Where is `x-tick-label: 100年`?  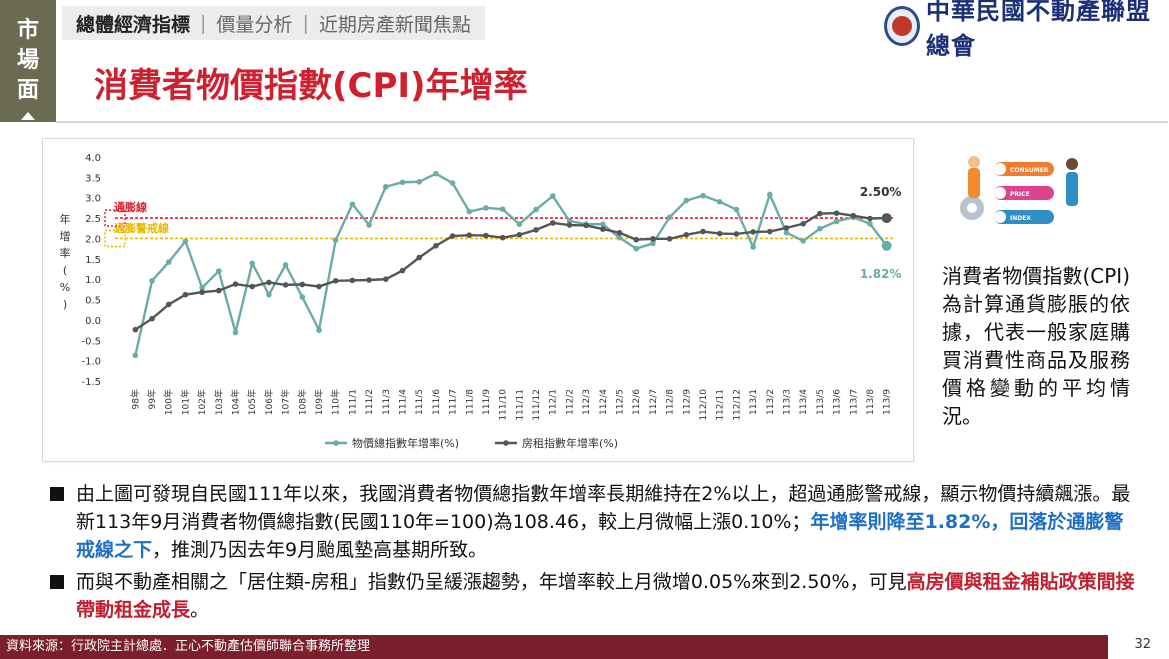 x-tick-label: 100年 is located at coordinates (169, 402).